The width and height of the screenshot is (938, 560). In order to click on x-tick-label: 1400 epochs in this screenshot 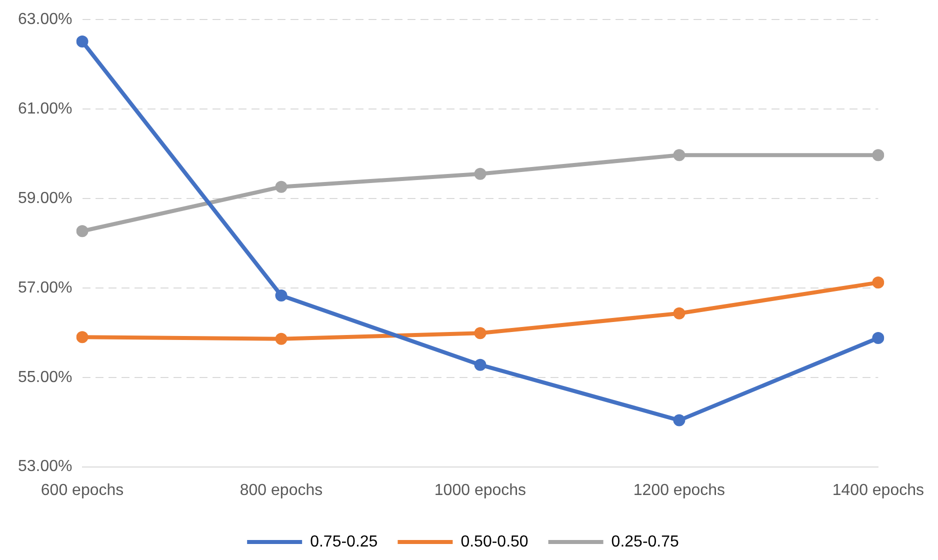, I will do `click(878, 490)`.